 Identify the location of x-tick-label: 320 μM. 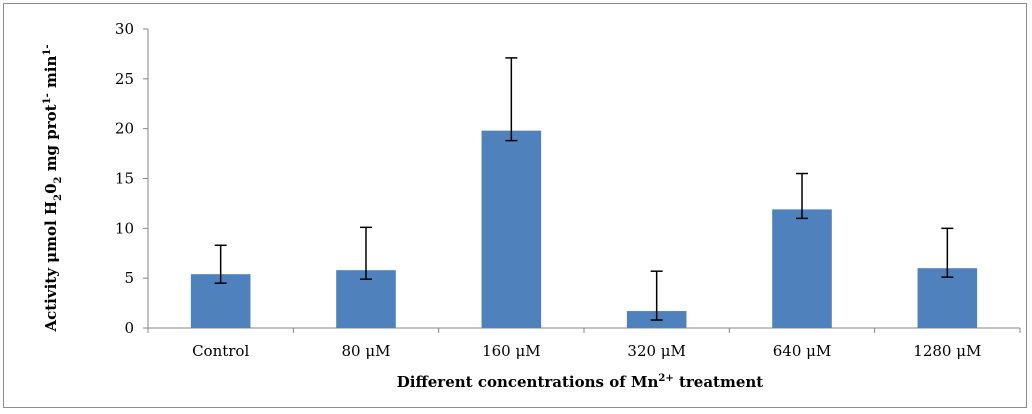
(656, 351).